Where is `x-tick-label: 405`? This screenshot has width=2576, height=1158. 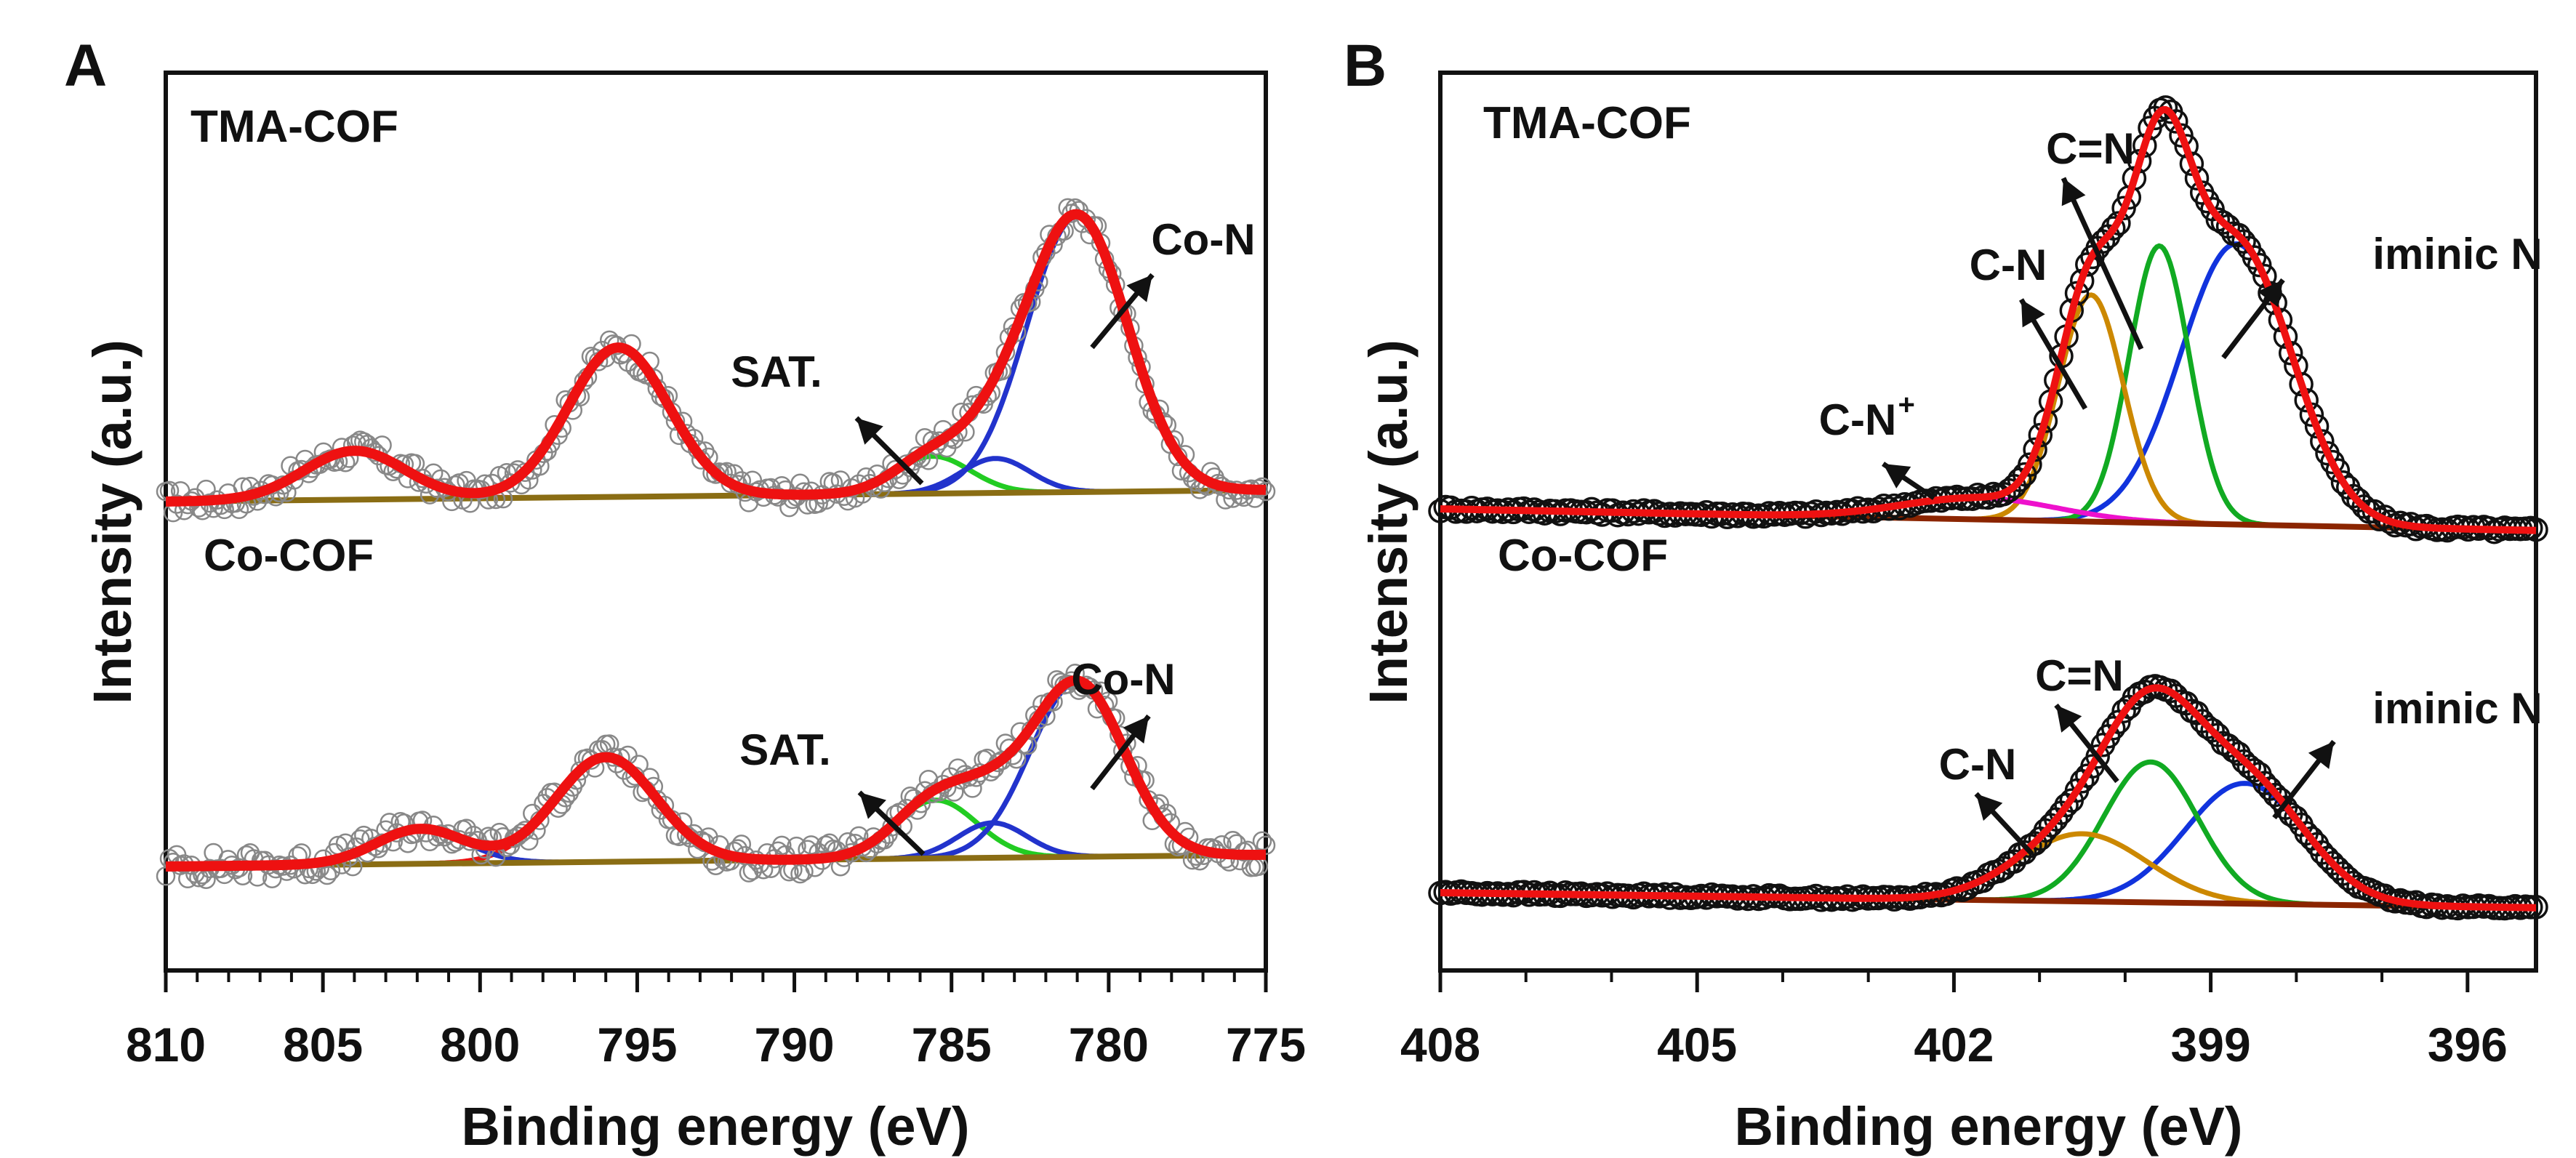
x-tick-label: 405 is located at coordinates (1697, 1044).